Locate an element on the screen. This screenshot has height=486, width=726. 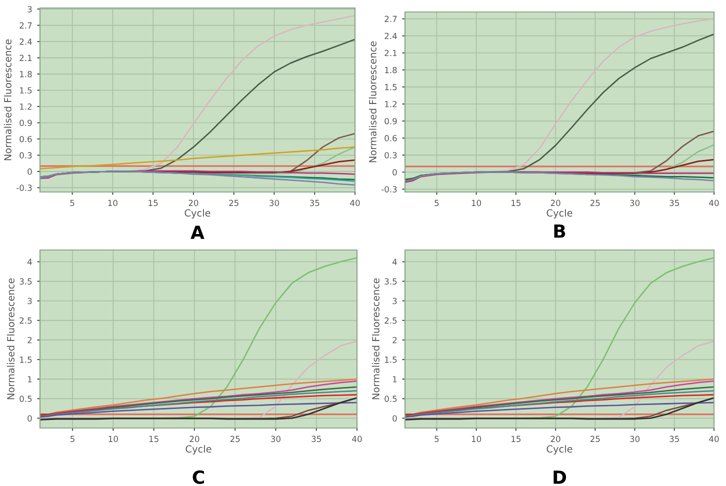
text: C is located at coordinates (198, 477).